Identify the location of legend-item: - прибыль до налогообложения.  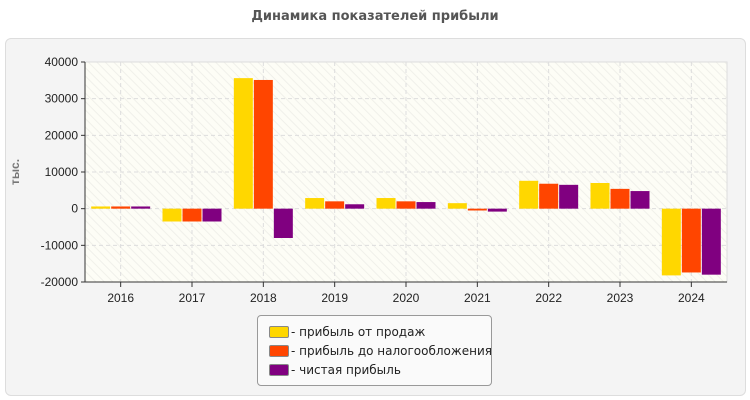
(380, 350).